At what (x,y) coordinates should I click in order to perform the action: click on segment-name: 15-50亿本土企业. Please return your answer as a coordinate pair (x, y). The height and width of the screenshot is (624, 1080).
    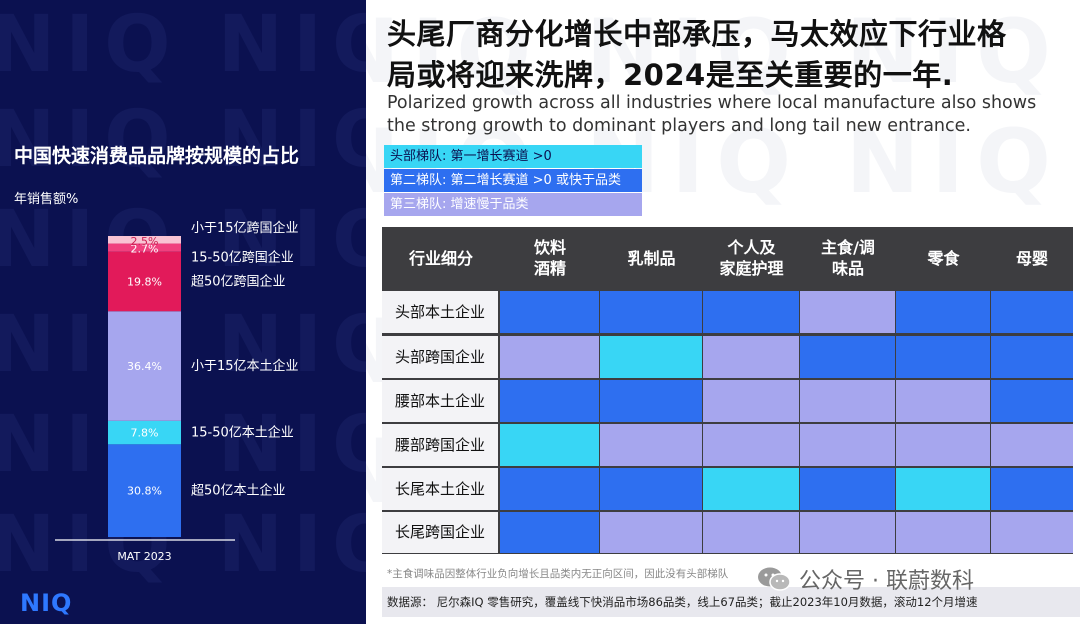
    Looking at the image, I should click on (242, 433).